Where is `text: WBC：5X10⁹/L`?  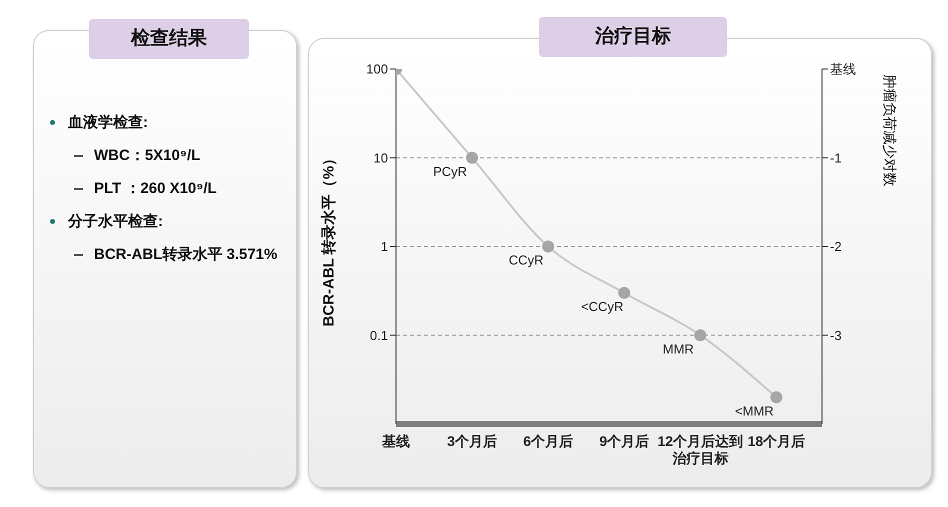
text: WBC：5X10⁹/L is located at coordinates (148, 155).